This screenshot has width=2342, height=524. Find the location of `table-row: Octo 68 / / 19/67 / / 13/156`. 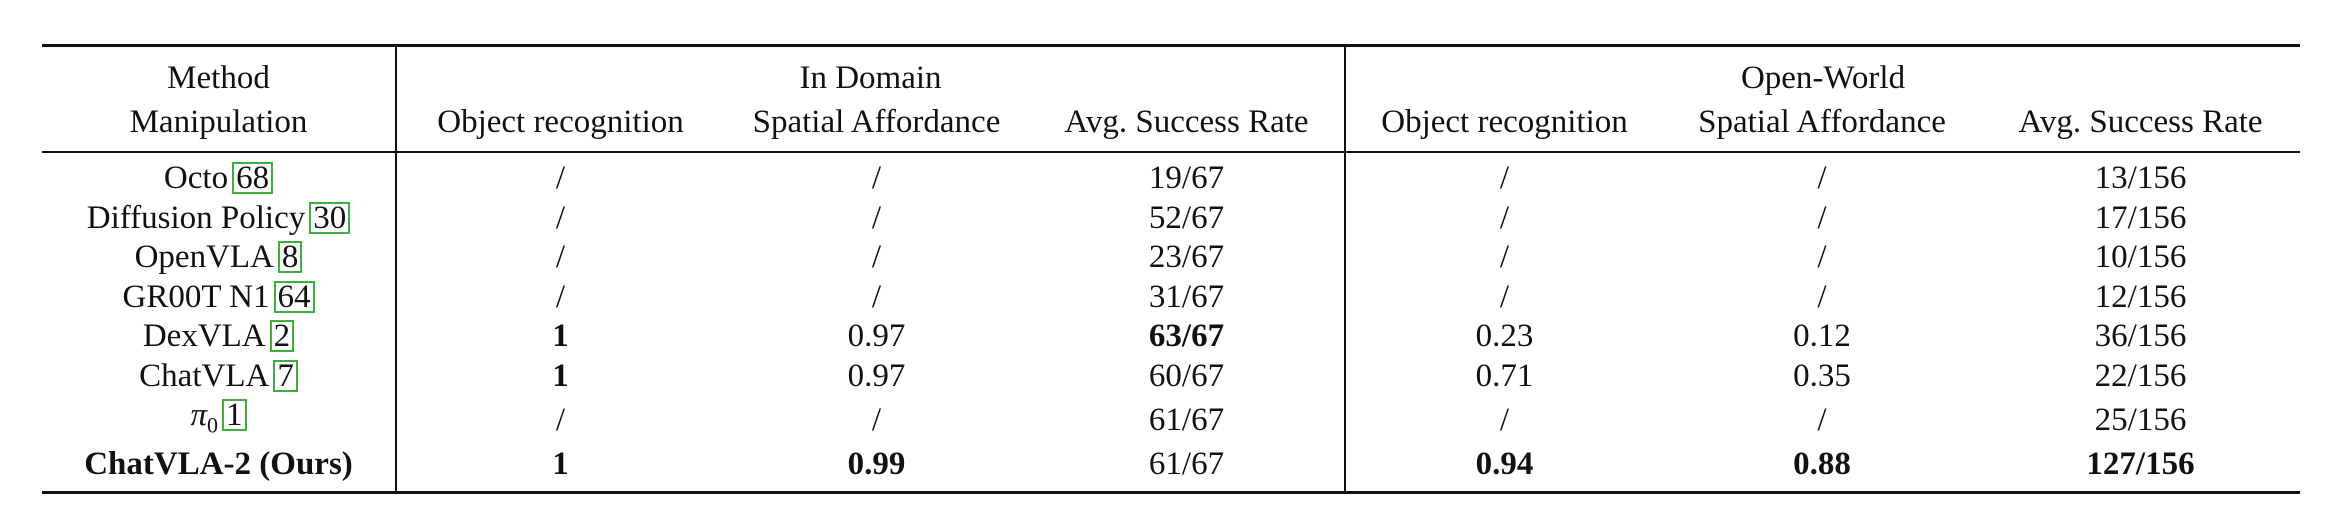

table-row: Octo 68 / / 19/67 / / 13/156 is located at coordinates (1171, 175).